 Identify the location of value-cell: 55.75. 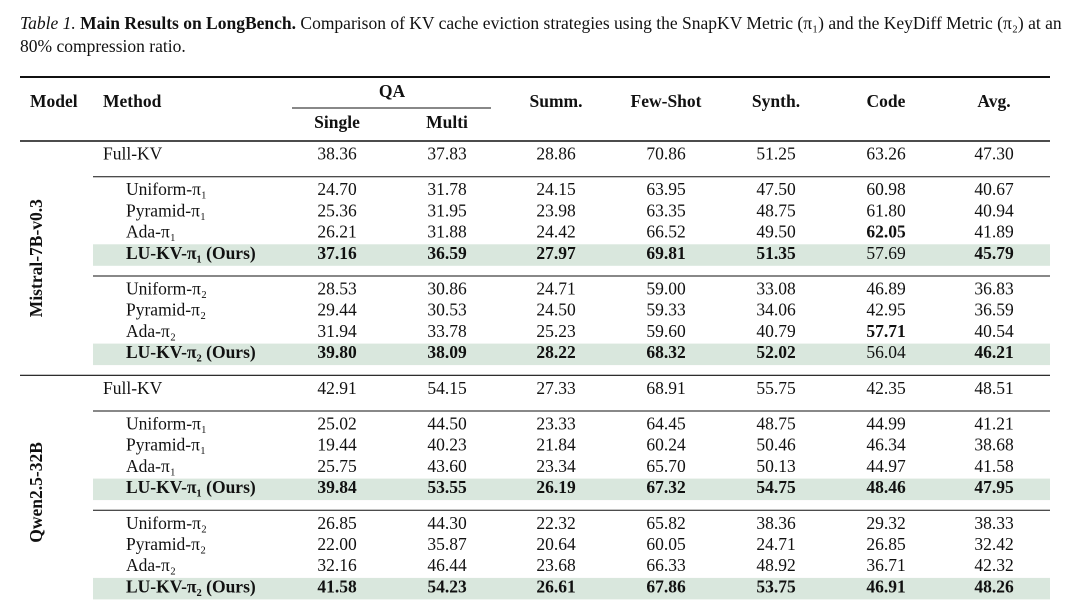
(776, 388).